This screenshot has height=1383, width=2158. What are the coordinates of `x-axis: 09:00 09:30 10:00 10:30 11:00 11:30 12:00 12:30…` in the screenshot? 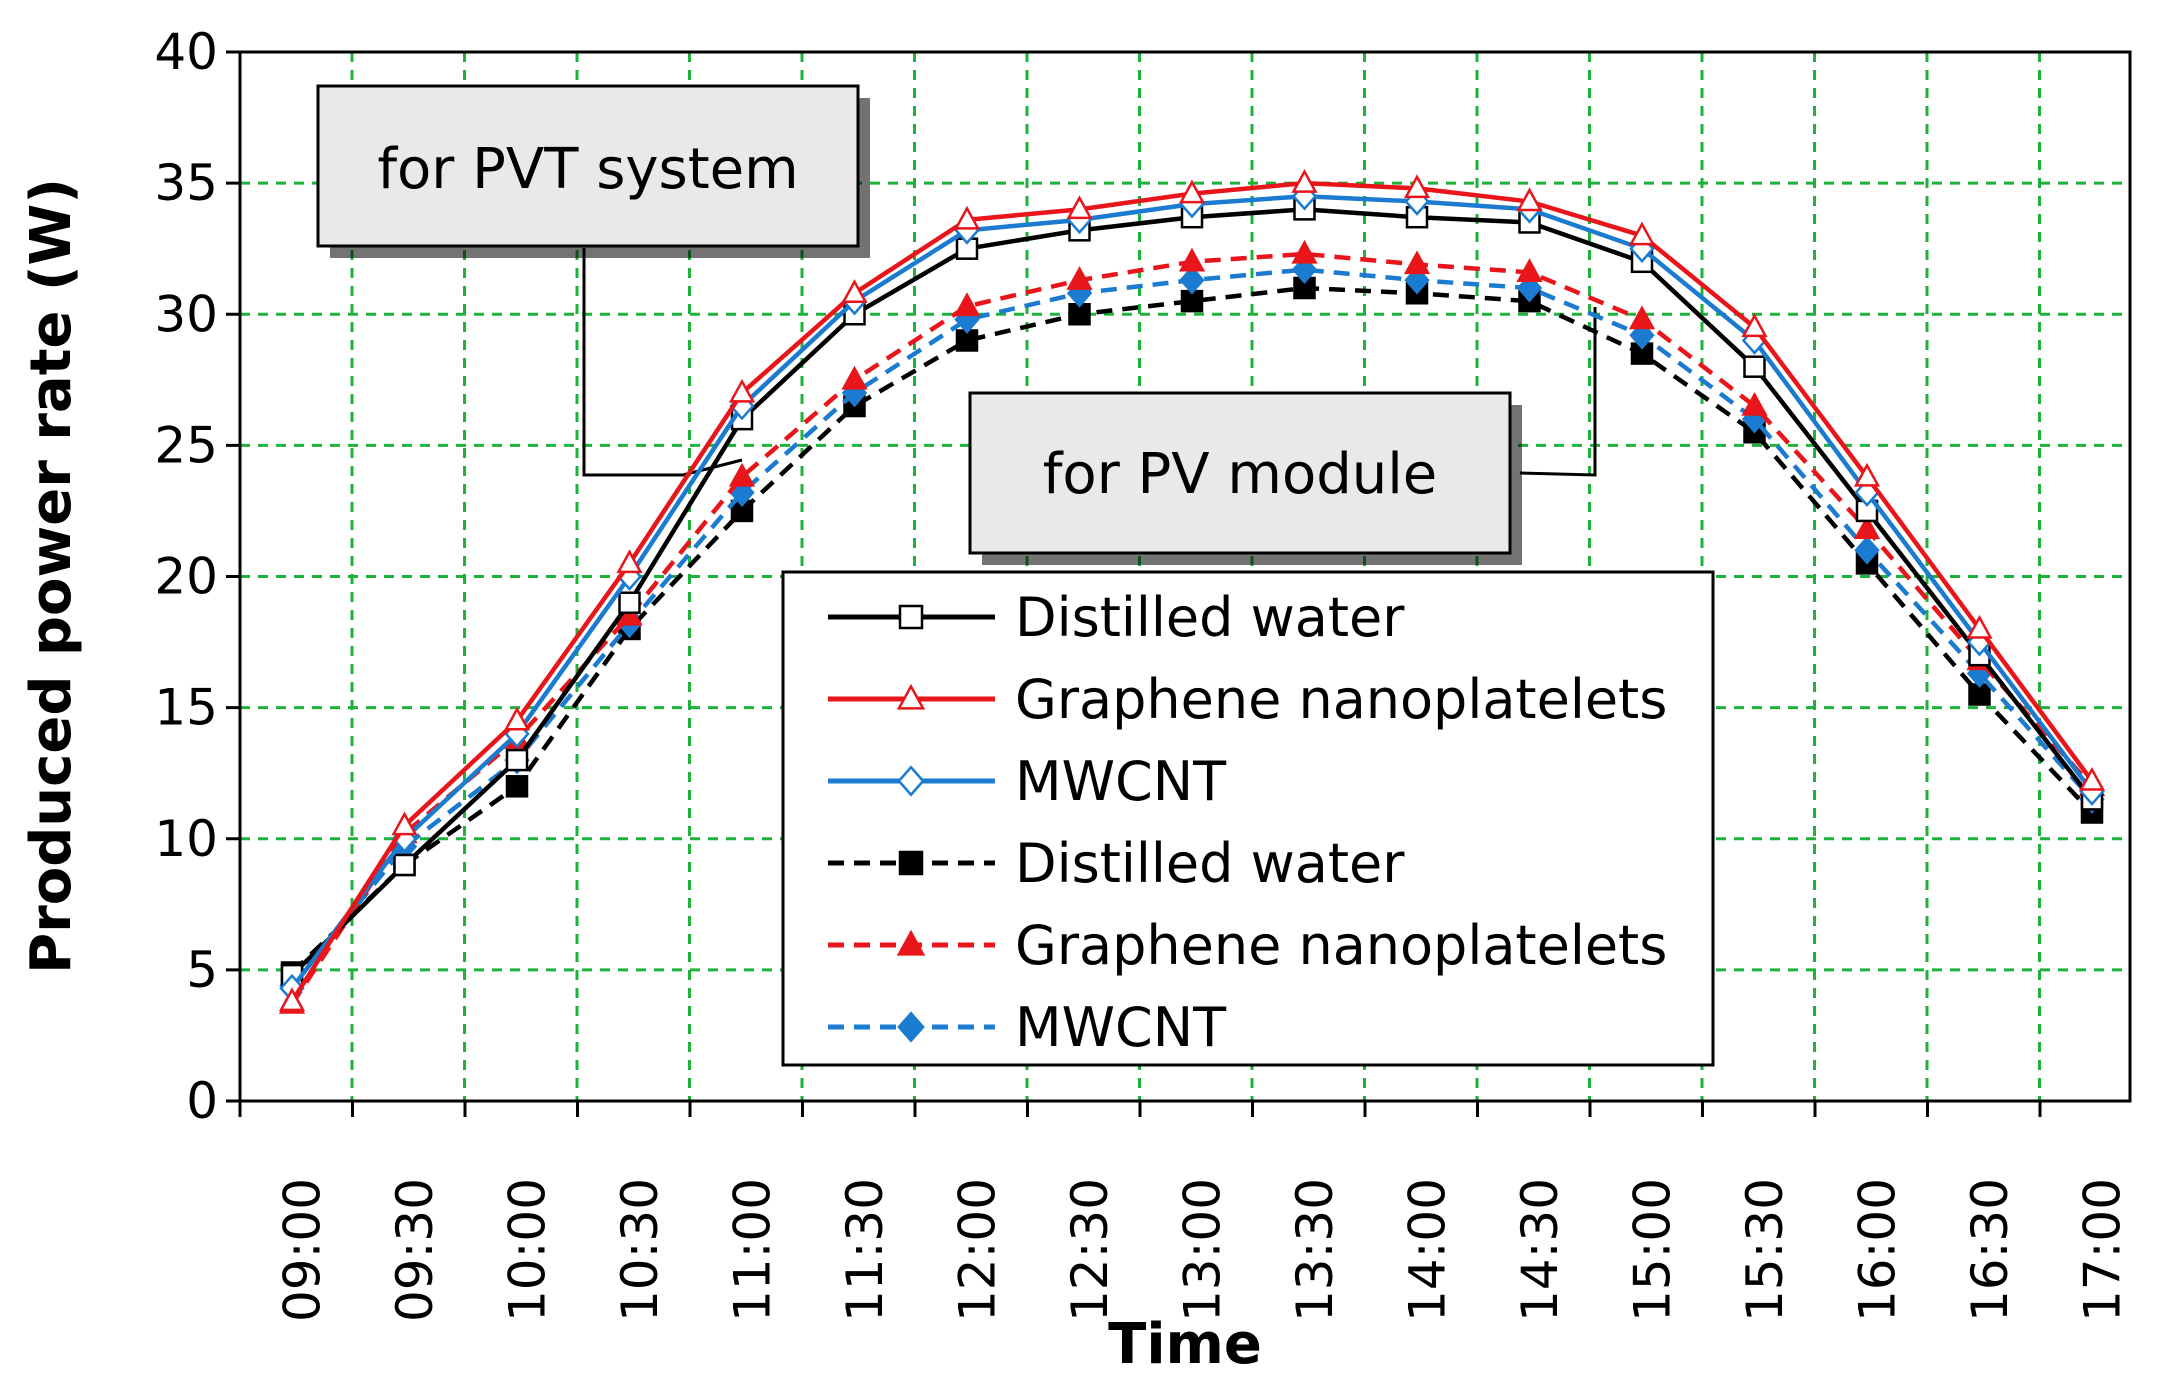 It's located at (1185, 1211).